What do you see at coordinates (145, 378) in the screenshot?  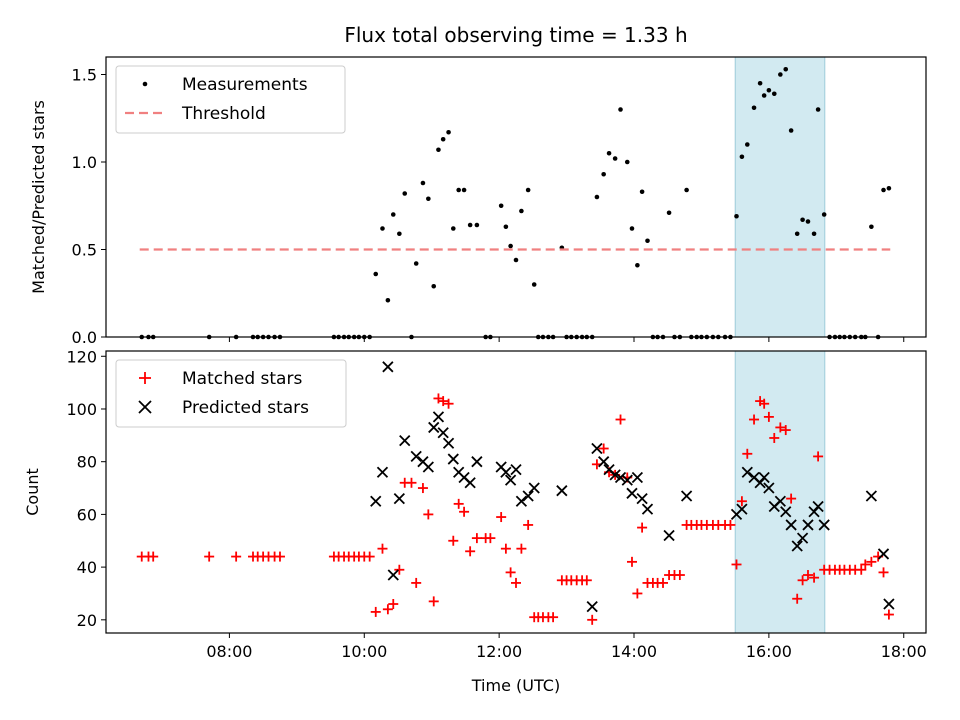 I see `legend-swatch` at bounding box center [145, 378].